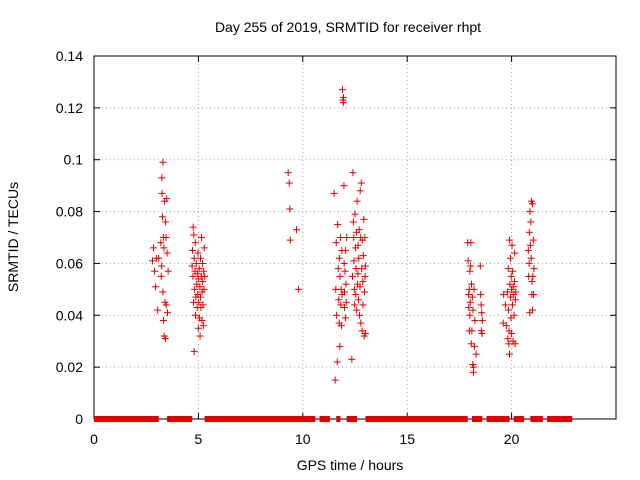  Describe the element at coordinates (69, 108) in the screenshot. I see `y-tick-label: 0.12` at that location.